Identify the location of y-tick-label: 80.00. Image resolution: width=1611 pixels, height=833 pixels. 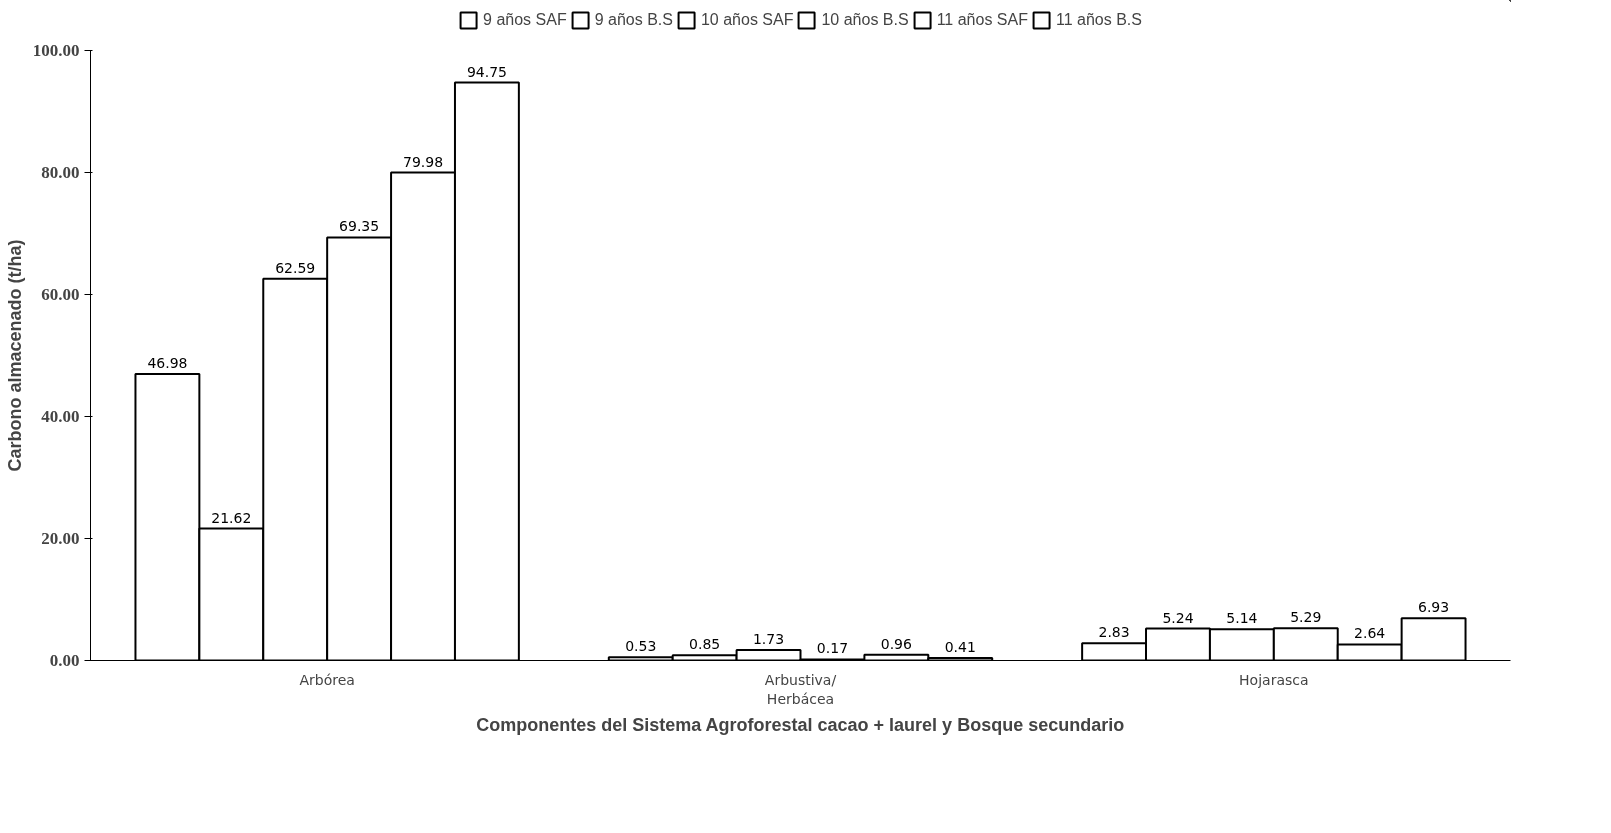
(60, 172).